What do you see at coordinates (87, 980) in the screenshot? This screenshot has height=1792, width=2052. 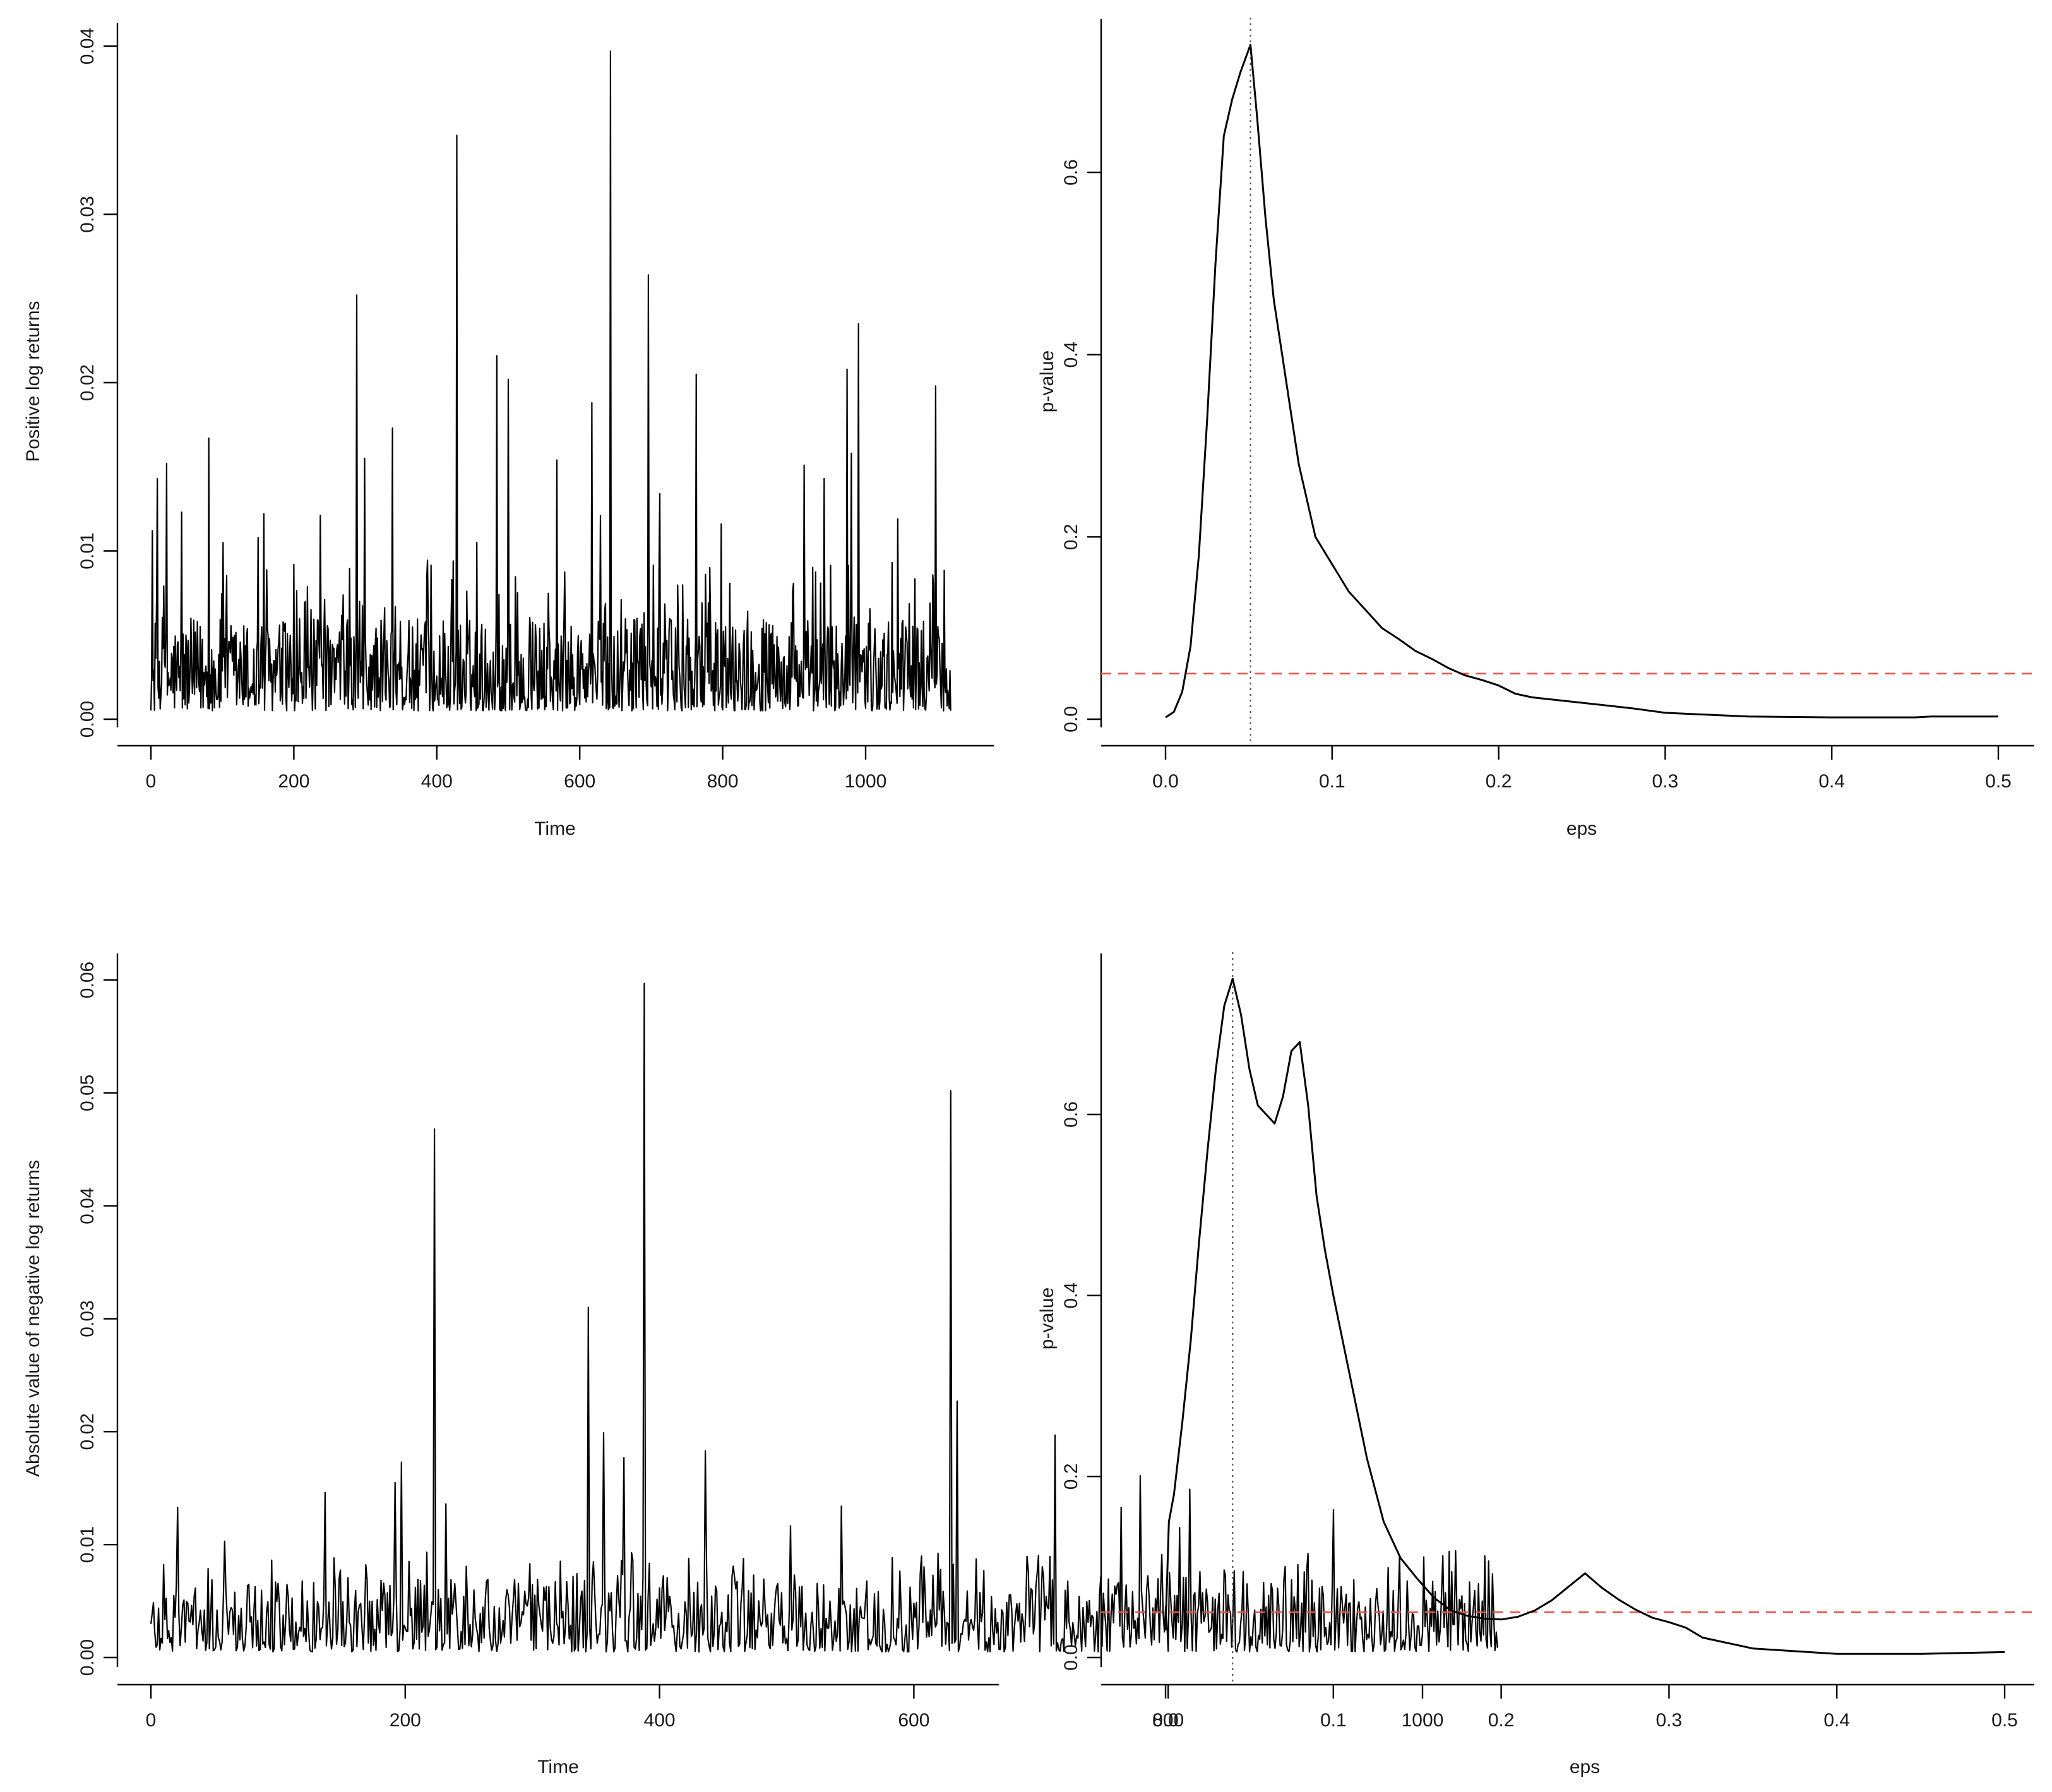 I see `y-tick-label: 0.06` at bounding box center [87, 980].